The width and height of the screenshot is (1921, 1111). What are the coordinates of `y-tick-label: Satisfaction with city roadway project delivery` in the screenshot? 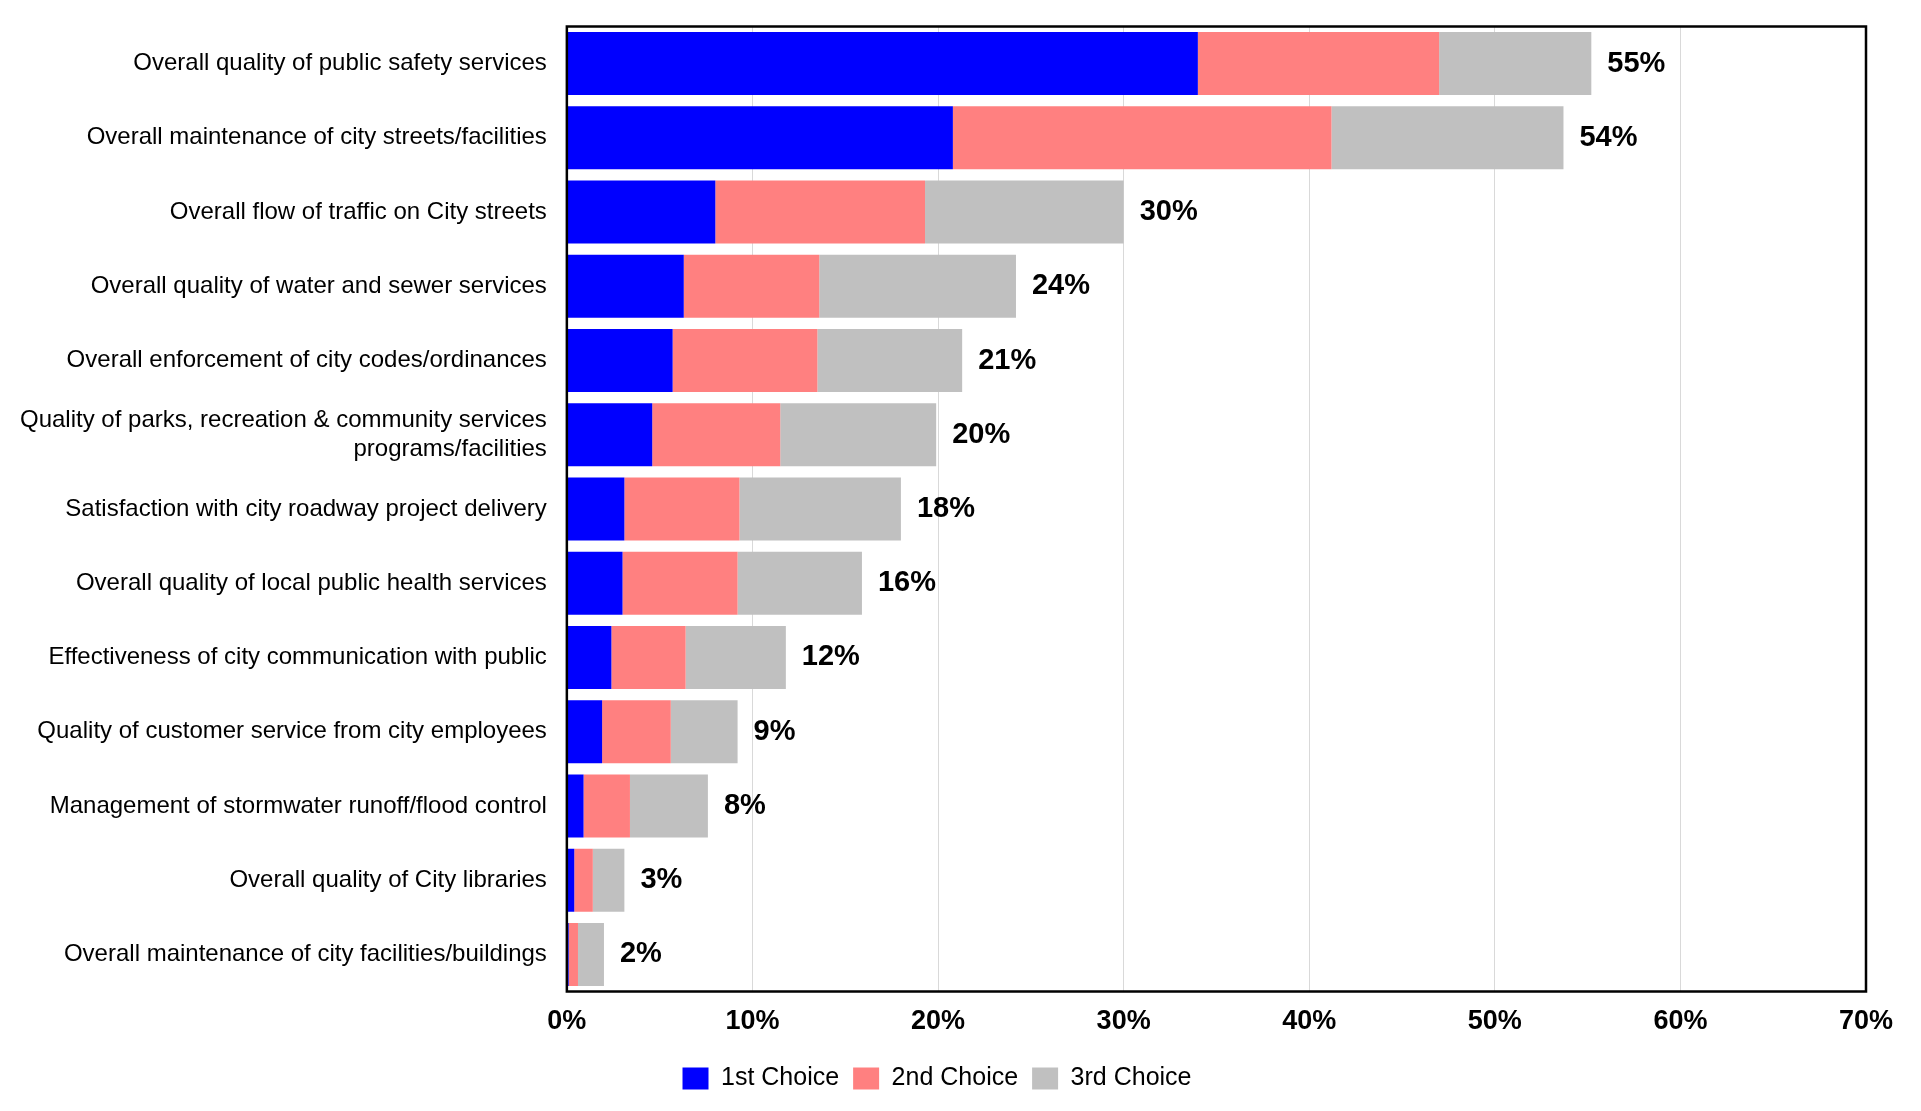 It's located at (306, 507).